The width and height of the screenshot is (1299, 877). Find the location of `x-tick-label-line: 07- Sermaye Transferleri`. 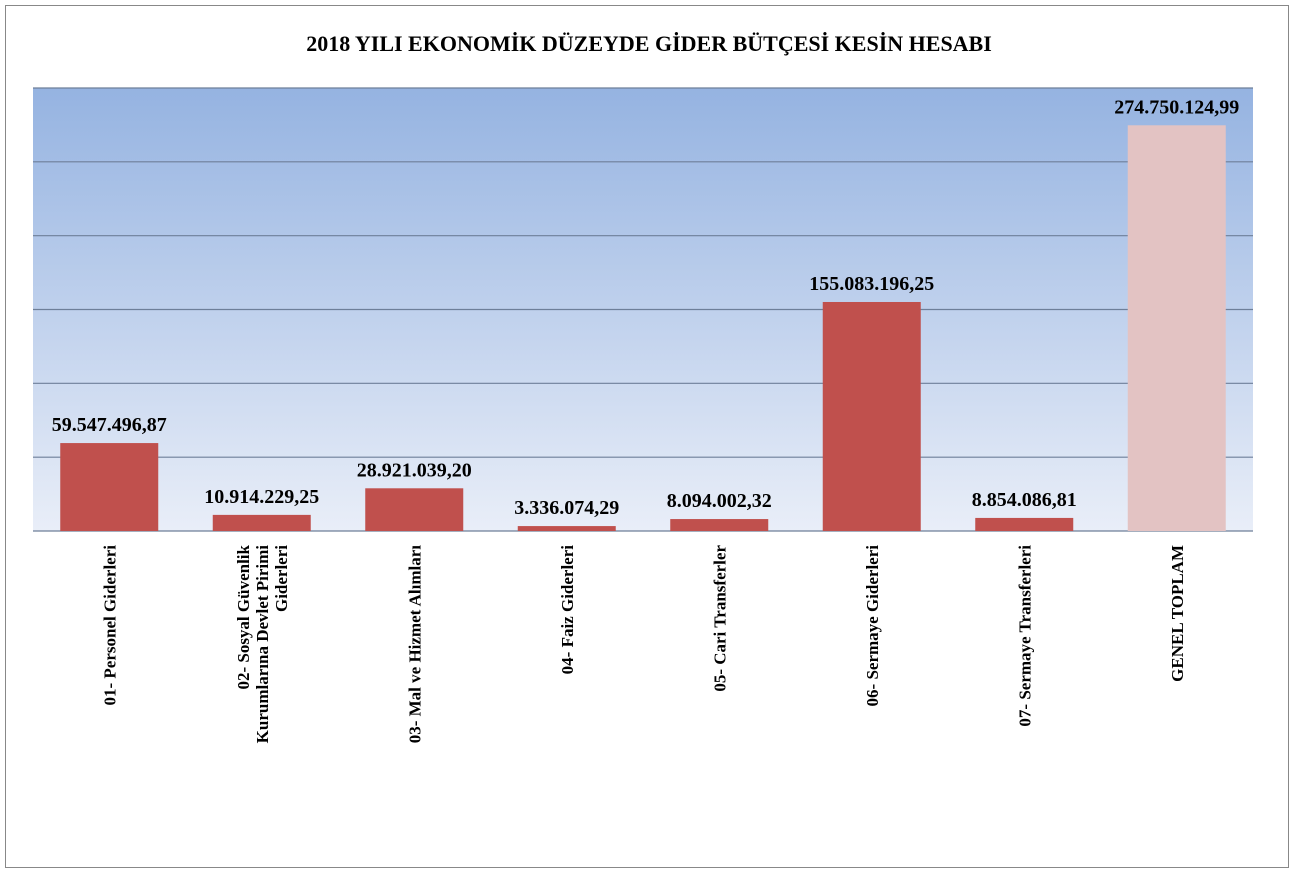

x-tick-label-line: 07- Sermaye Transferleri is located at coordinates (1024, 636).